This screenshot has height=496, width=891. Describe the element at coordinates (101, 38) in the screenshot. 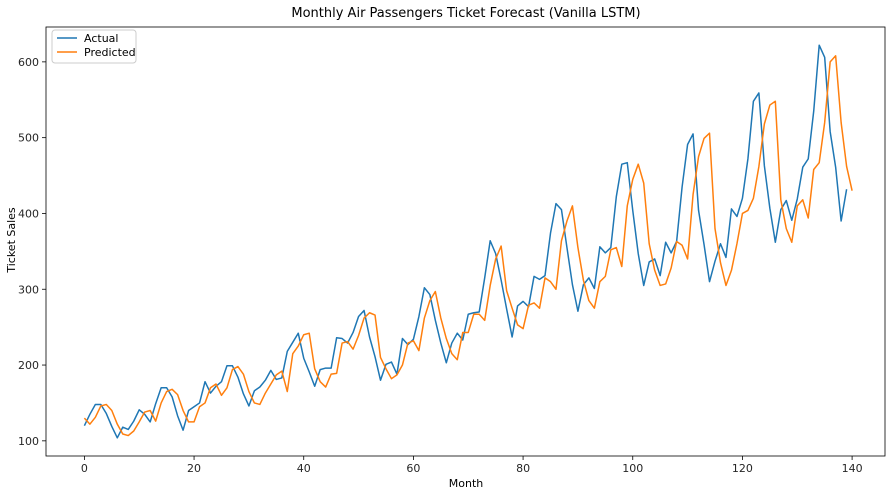

I see `legend-label-actual: Actual` at that location.